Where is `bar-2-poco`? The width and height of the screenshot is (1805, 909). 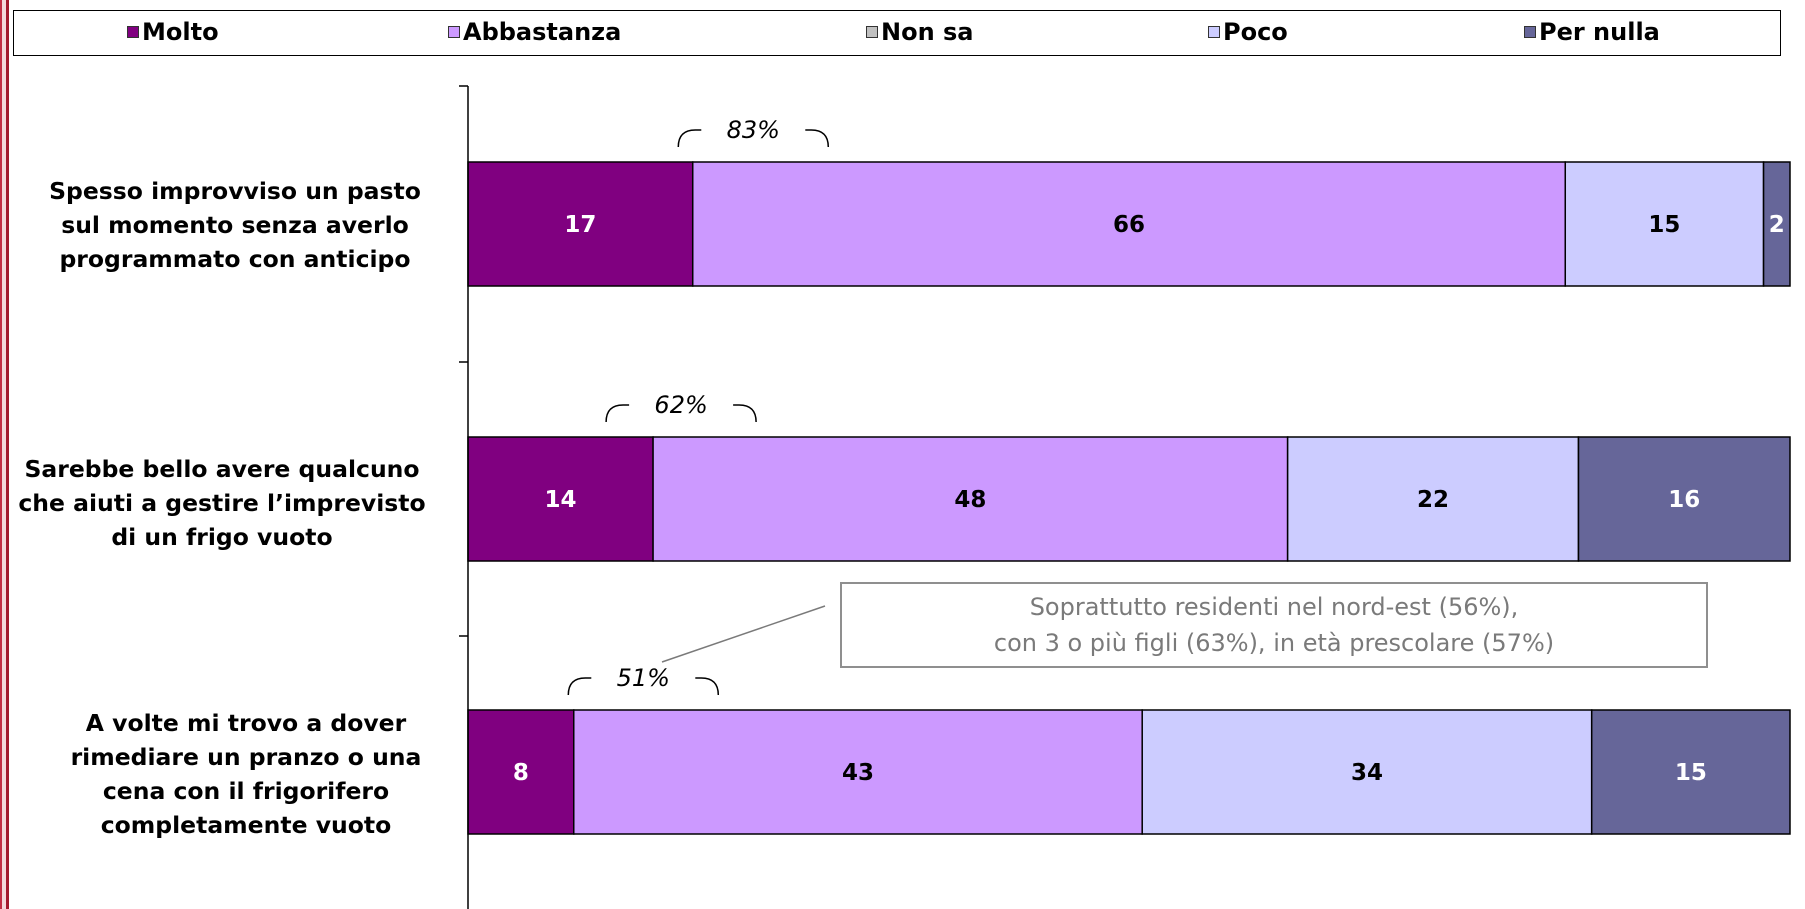 bar-2-poco is located at coordinates (1433, 499).